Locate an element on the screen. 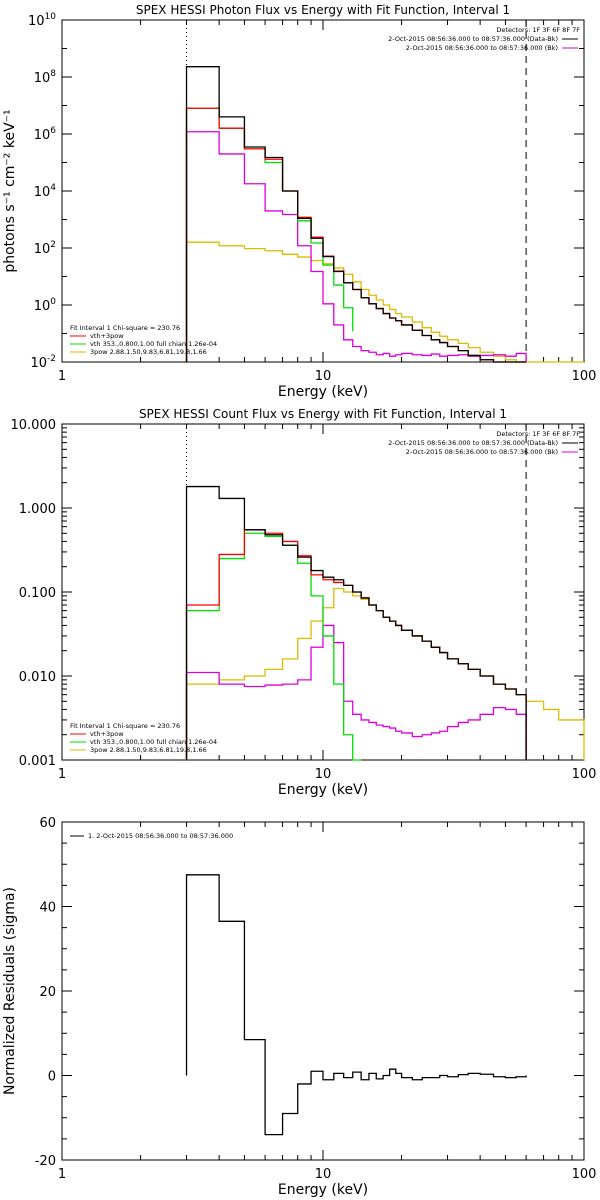  y-tick-label: 10² is located at coordinates (45, 248).